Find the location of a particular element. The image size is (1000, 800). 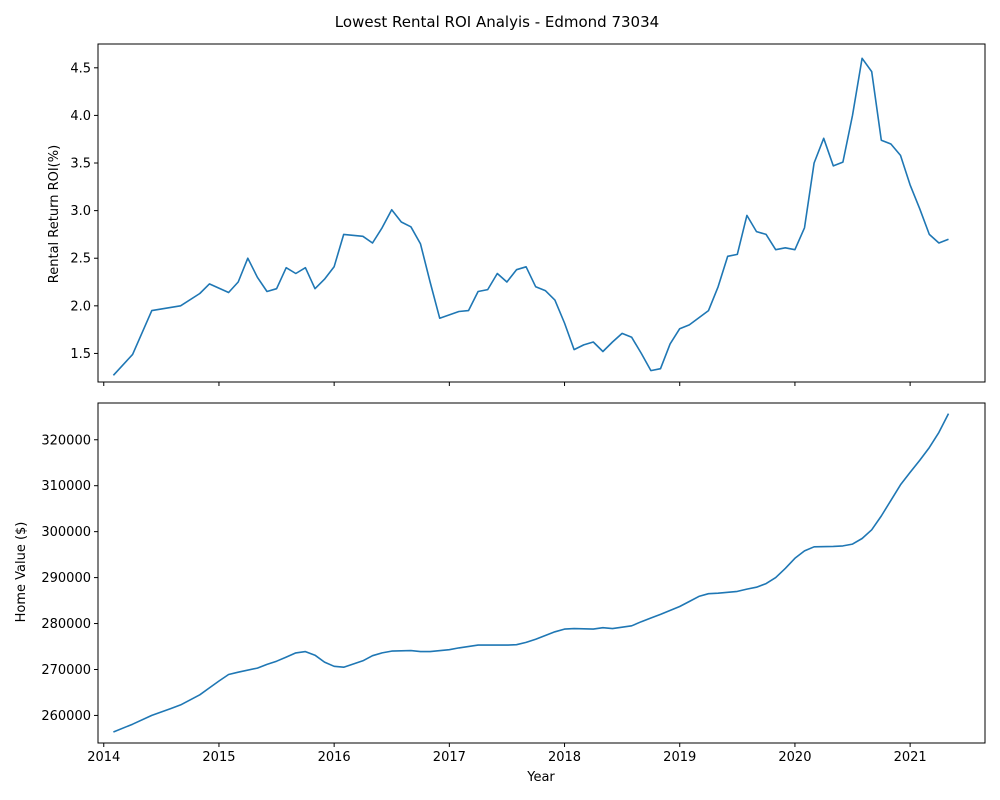

y-tick-label: 290000 is located at coordinates (66, 578).